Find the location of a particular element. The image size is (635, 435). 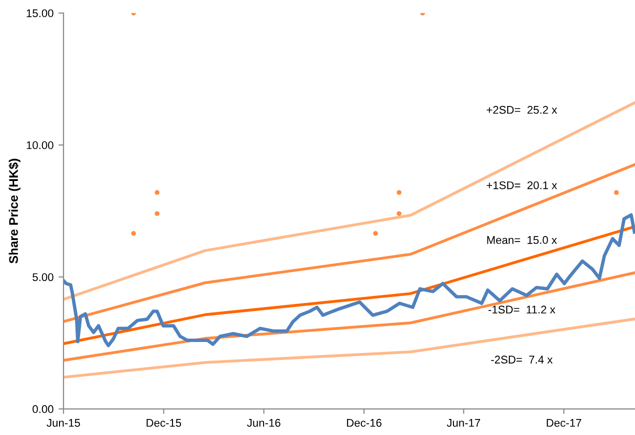

line-series is located at coordinates (349, 348).